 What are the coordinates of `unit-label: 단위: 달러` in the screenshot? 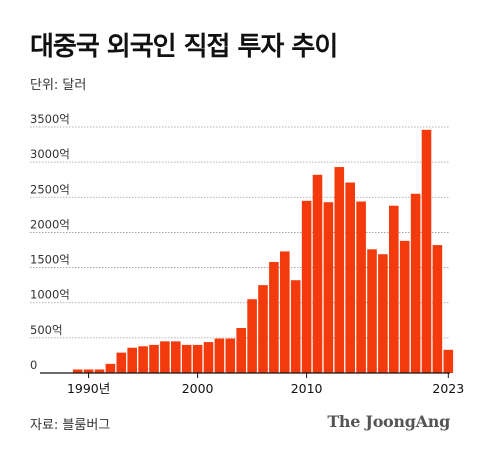 It's located at (58, 85).